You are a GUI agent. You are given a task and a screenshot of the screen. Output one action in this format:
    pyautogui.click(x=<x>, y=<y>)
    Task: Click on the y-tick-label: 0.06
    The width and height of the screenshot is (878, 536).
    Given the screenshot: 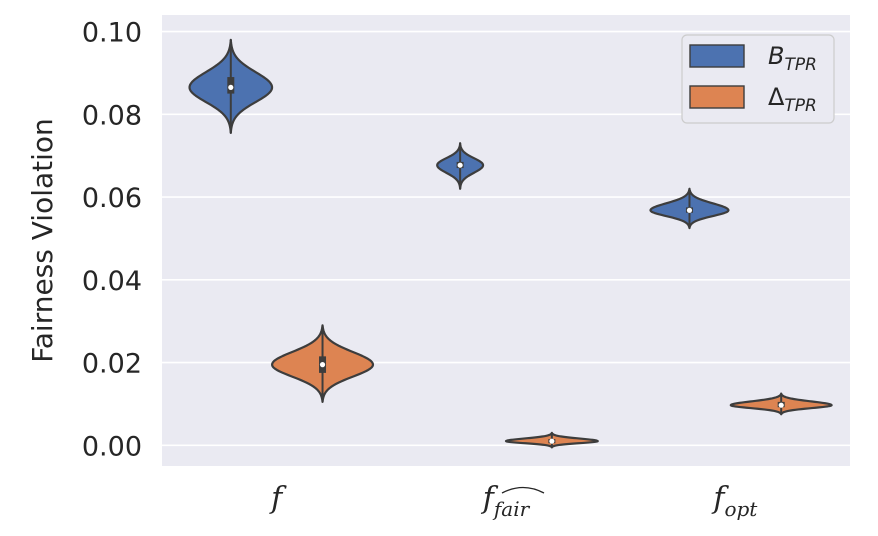 What is the action you would take?
    pyautogui.click(x=112, y=198)
    